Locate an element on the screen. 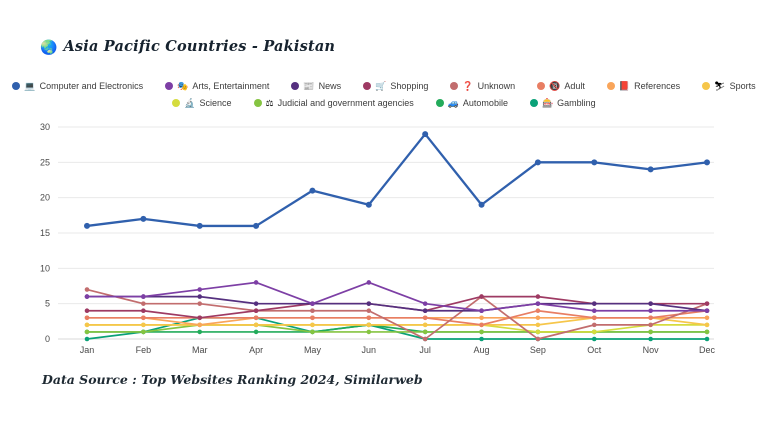 The width and height of the screenshot is (768, 432). category-icon: 🔞 is located at coordinates (555, 85).